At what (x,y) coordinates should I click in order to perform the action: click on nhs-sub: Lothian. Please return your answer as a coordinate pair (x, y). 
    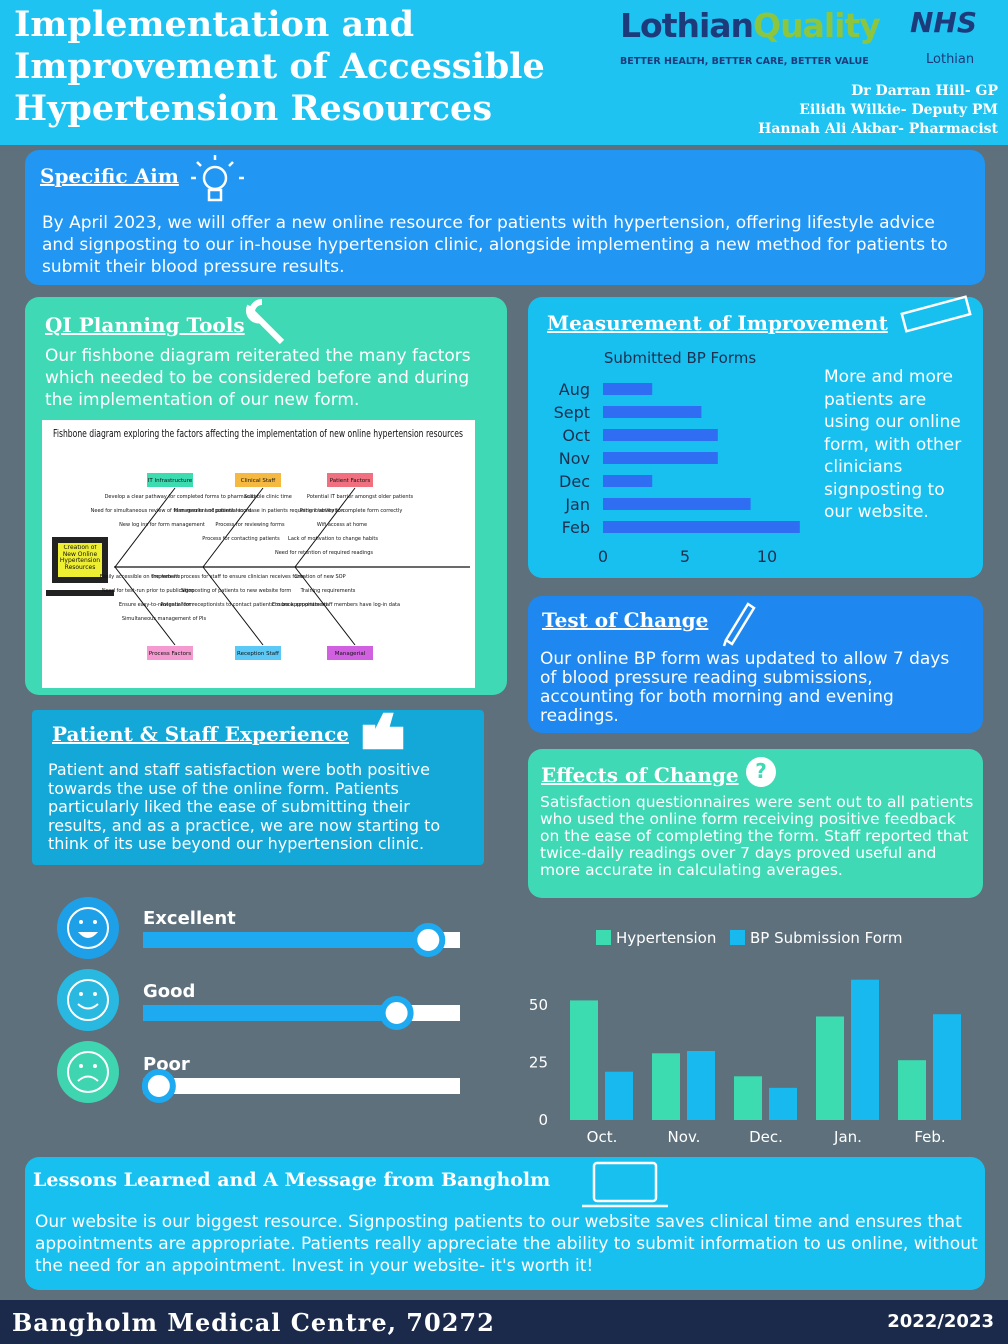
    Looking at the image, I should click on (950, 59).